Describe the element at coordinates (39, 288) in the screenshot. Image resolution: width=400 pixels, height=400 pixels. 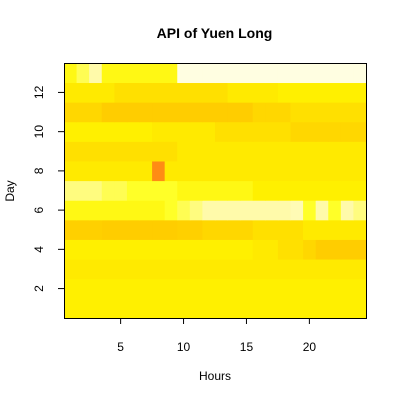
I see `y-tick-label: 2` at that location.